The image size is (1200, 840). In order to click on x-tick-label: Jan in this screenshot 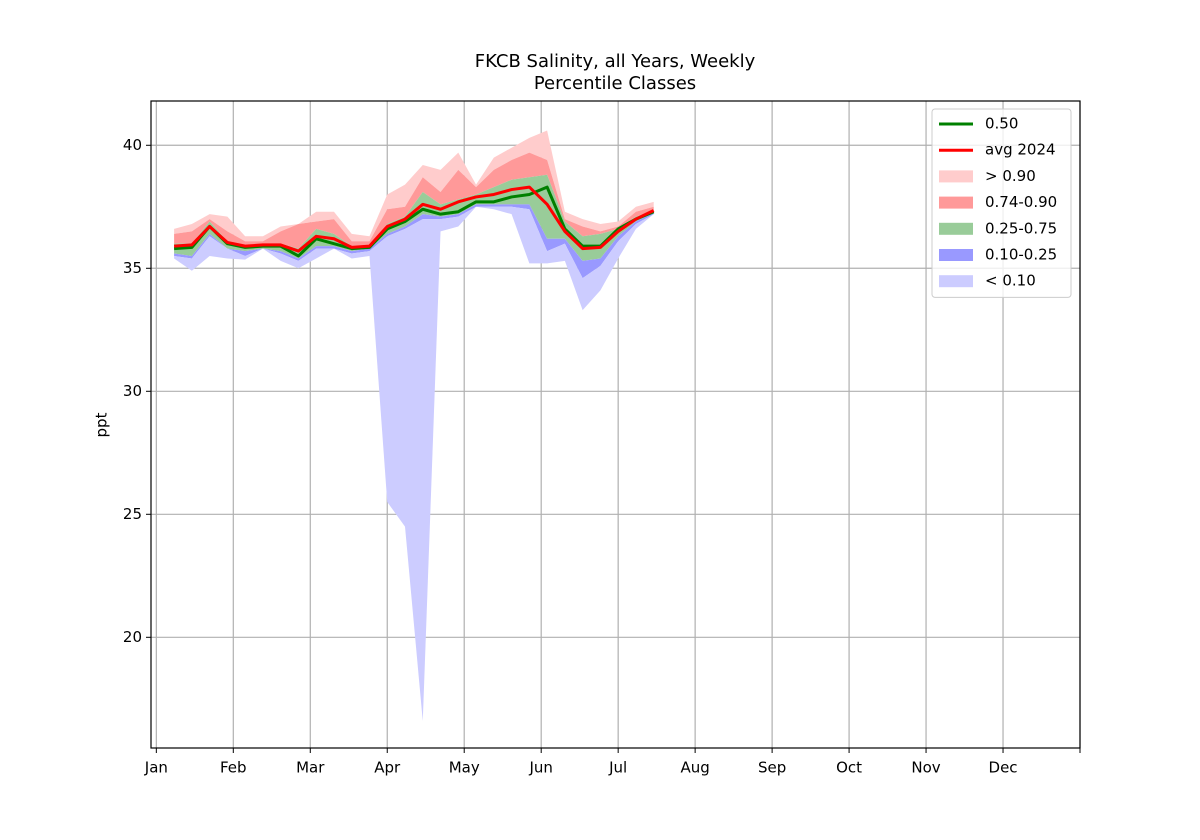, I will do `click(156, 768)`.